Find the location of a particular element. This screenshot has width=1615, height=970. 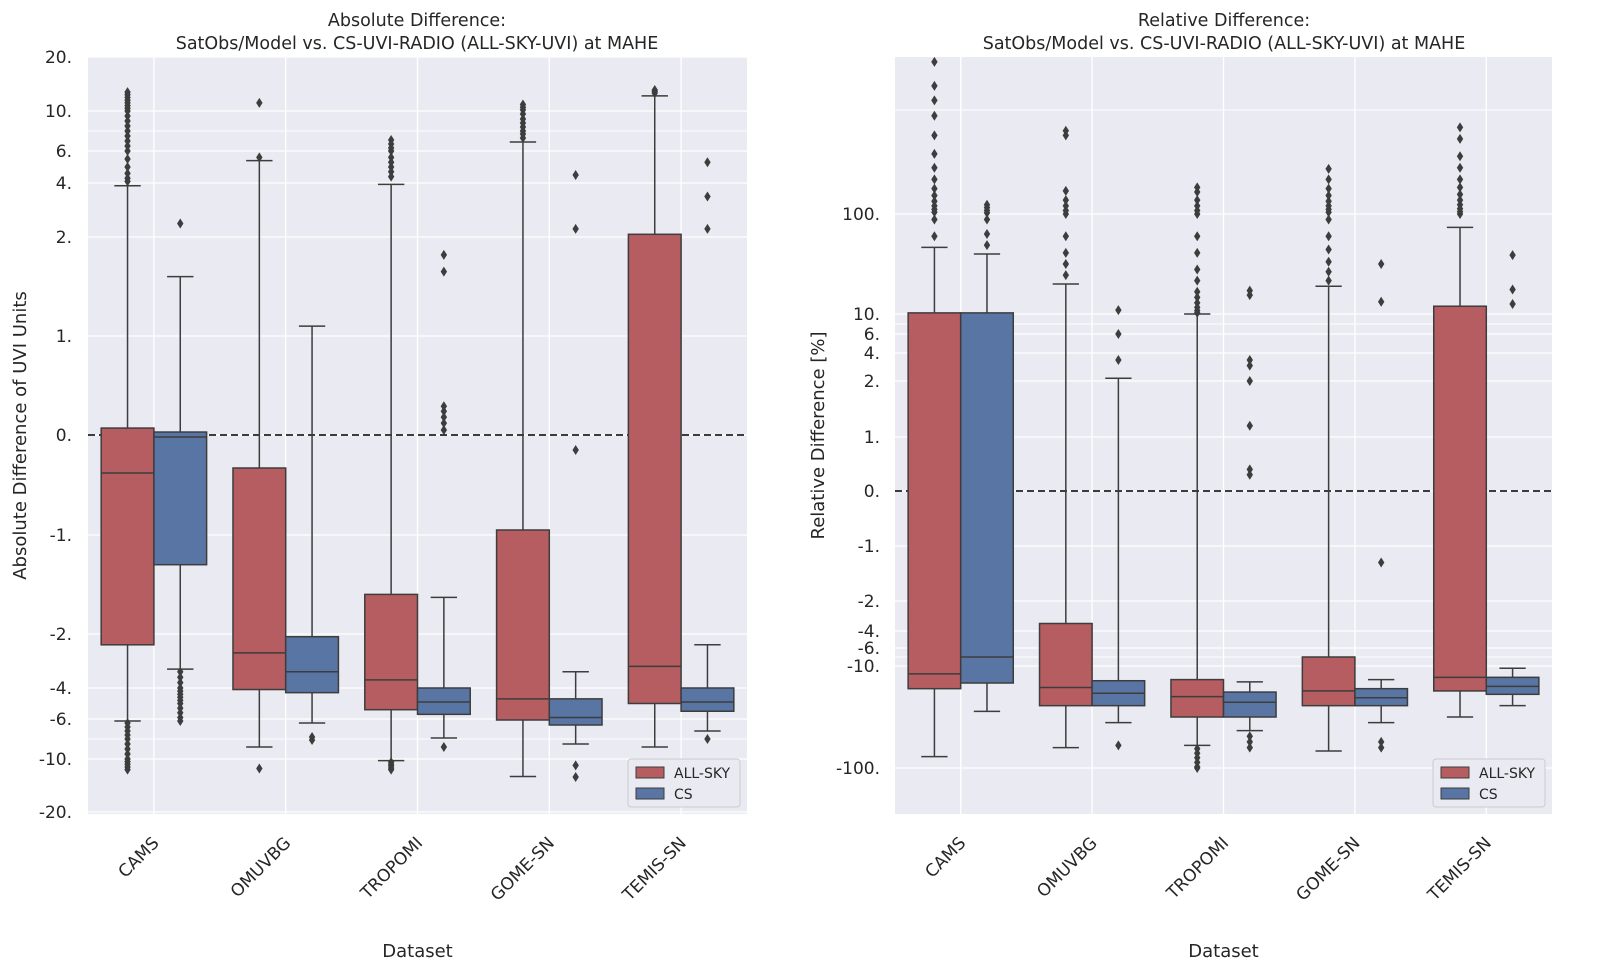

x-tick-label: GOME-SN is located at coordinates (523, 869).